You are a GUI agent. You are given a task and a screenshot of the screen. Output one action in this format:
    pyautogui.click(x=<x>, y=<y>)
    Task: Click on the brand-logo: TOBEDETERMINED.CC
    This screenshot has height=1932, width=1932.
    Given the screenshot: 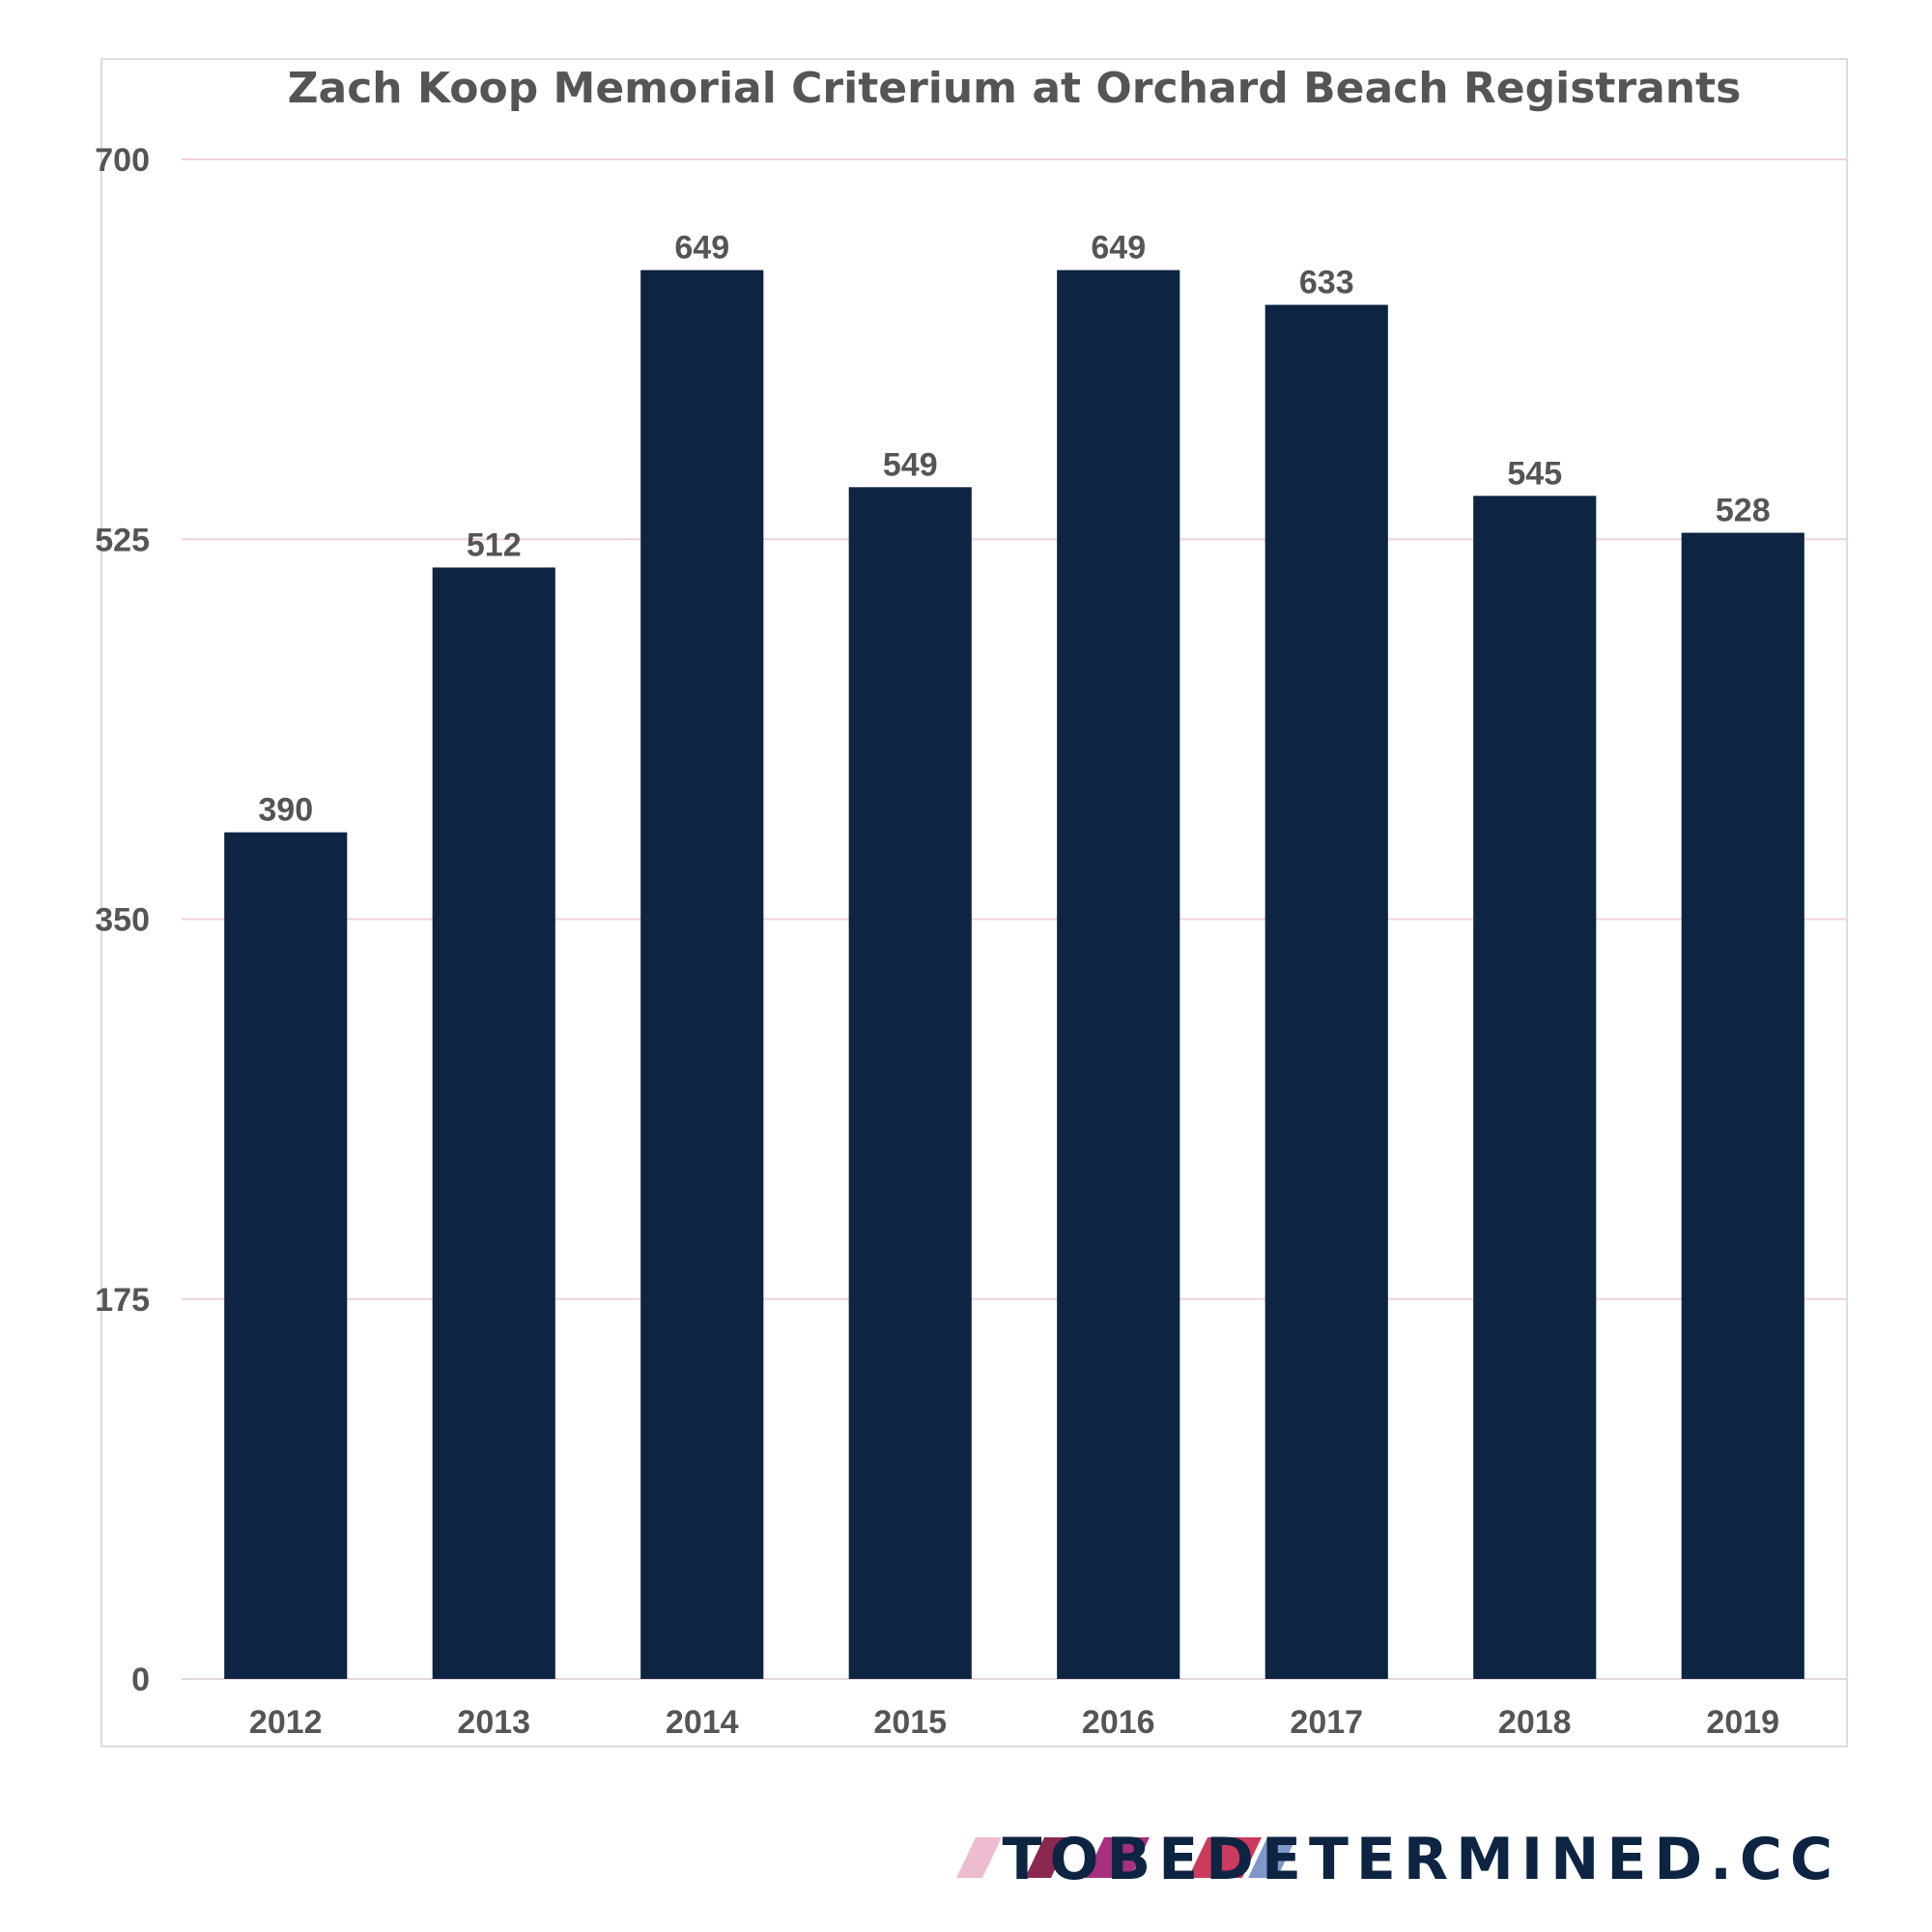 What is the action you would take?
    pyautogui.click(x=1398, y=1859)
    